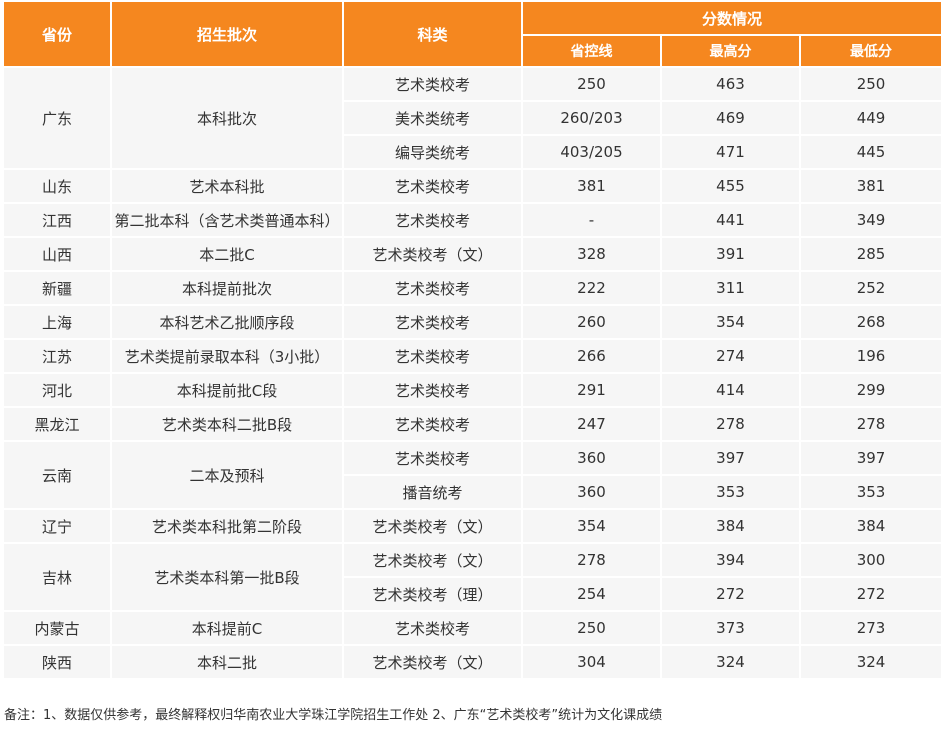  I want to click on cell-province: 辽宁, so click(58, 527).